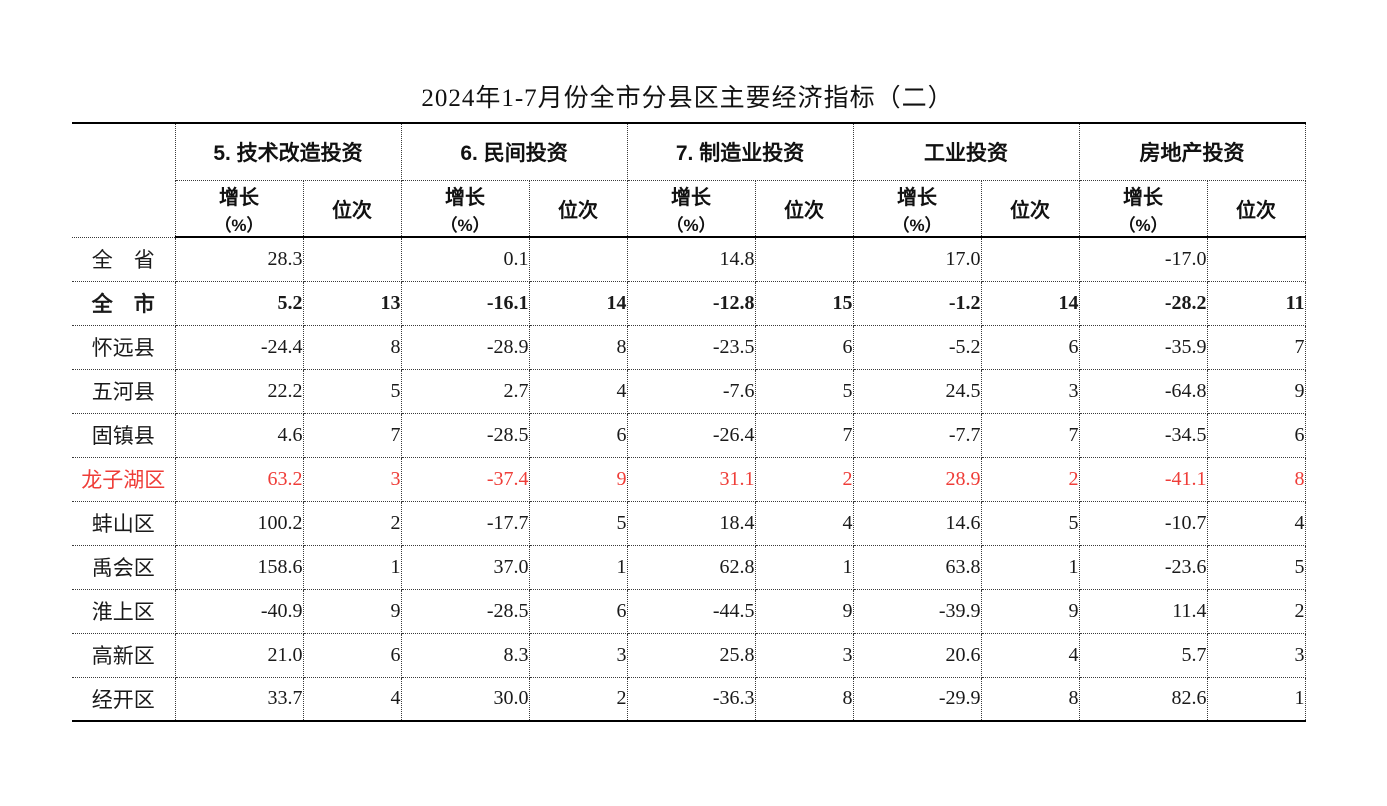 This screenshot has width=1387, height=806. I want to click on group-header-1: 5. 技术改造投资, so click(288, 151).